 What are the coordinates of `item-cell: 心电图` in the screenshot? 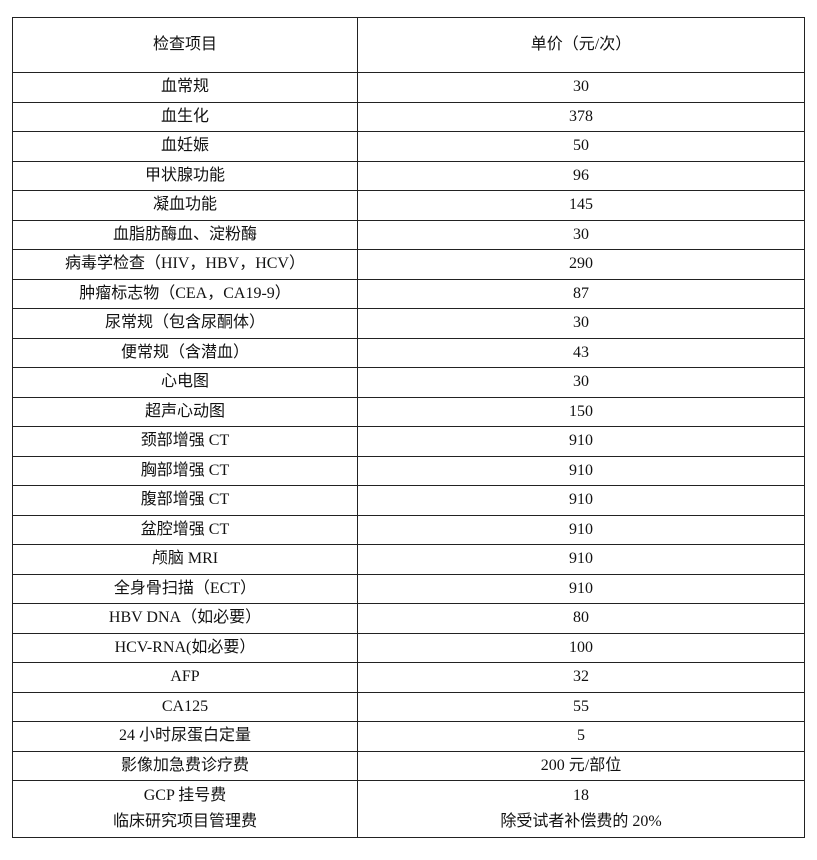 It's located at (185, 382).